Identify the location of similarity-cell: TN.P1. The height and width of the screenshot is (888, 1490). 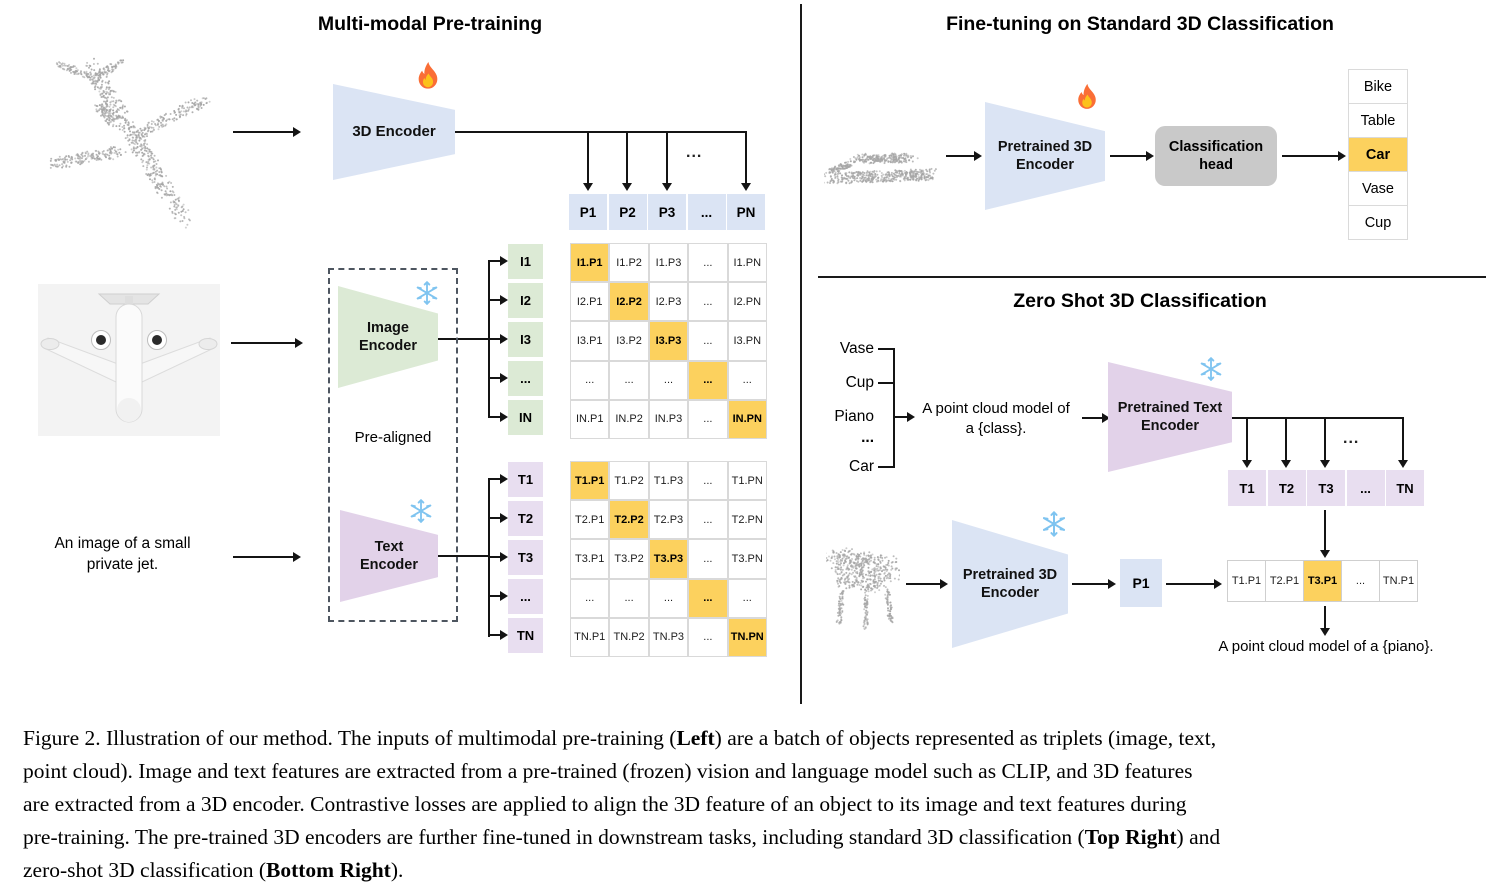
(1398, 581).